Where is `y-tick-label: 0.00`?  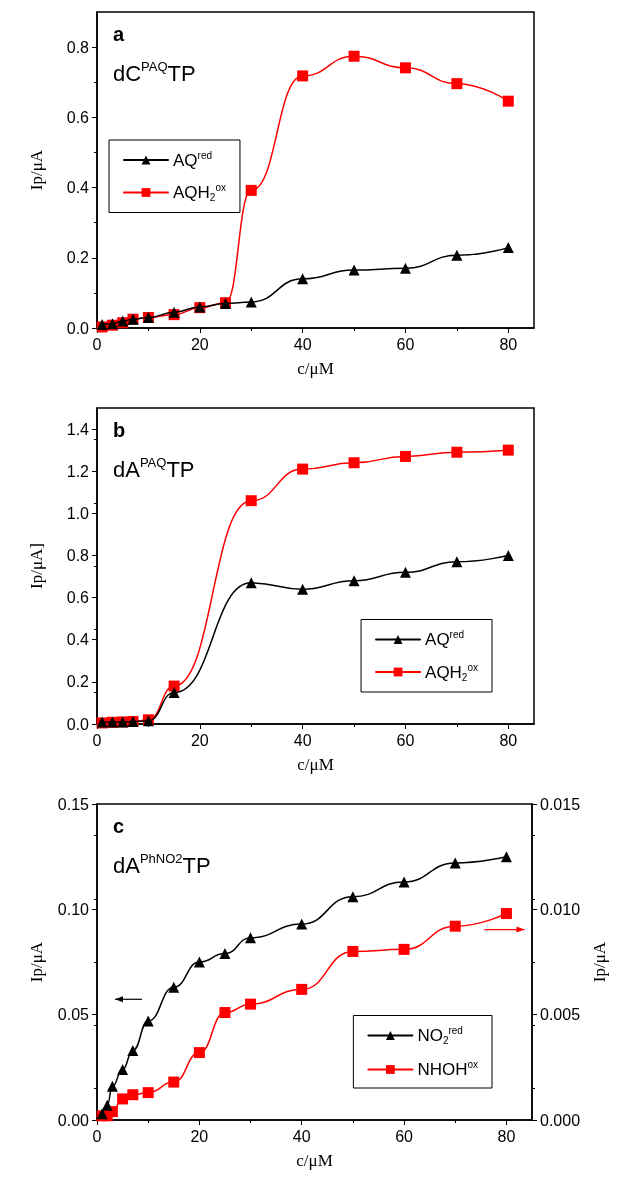
y-tick-label: 0.00 is located at coordinates (73, 1120).